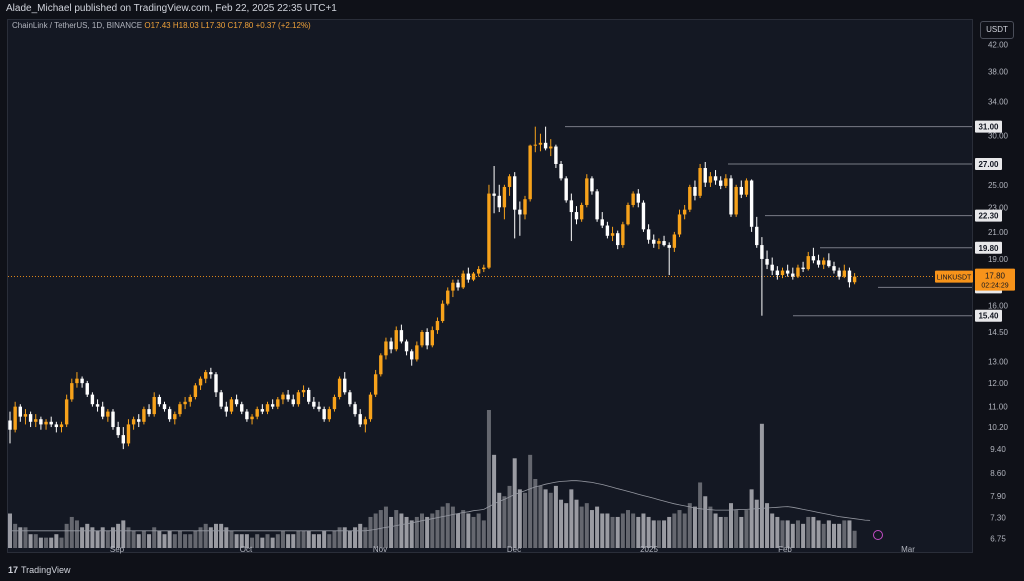 The width and height of the screenshot is (1024, 581). I want to click on y-tick-label: 10.20, so click(998, 427).